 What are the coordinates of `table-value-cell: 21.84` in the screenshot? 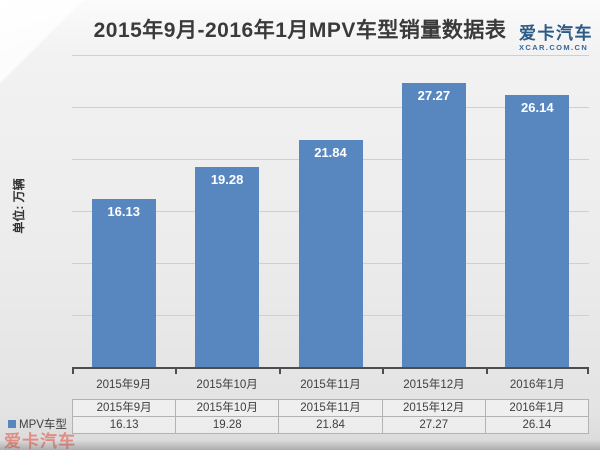 It's located at (331, 425).